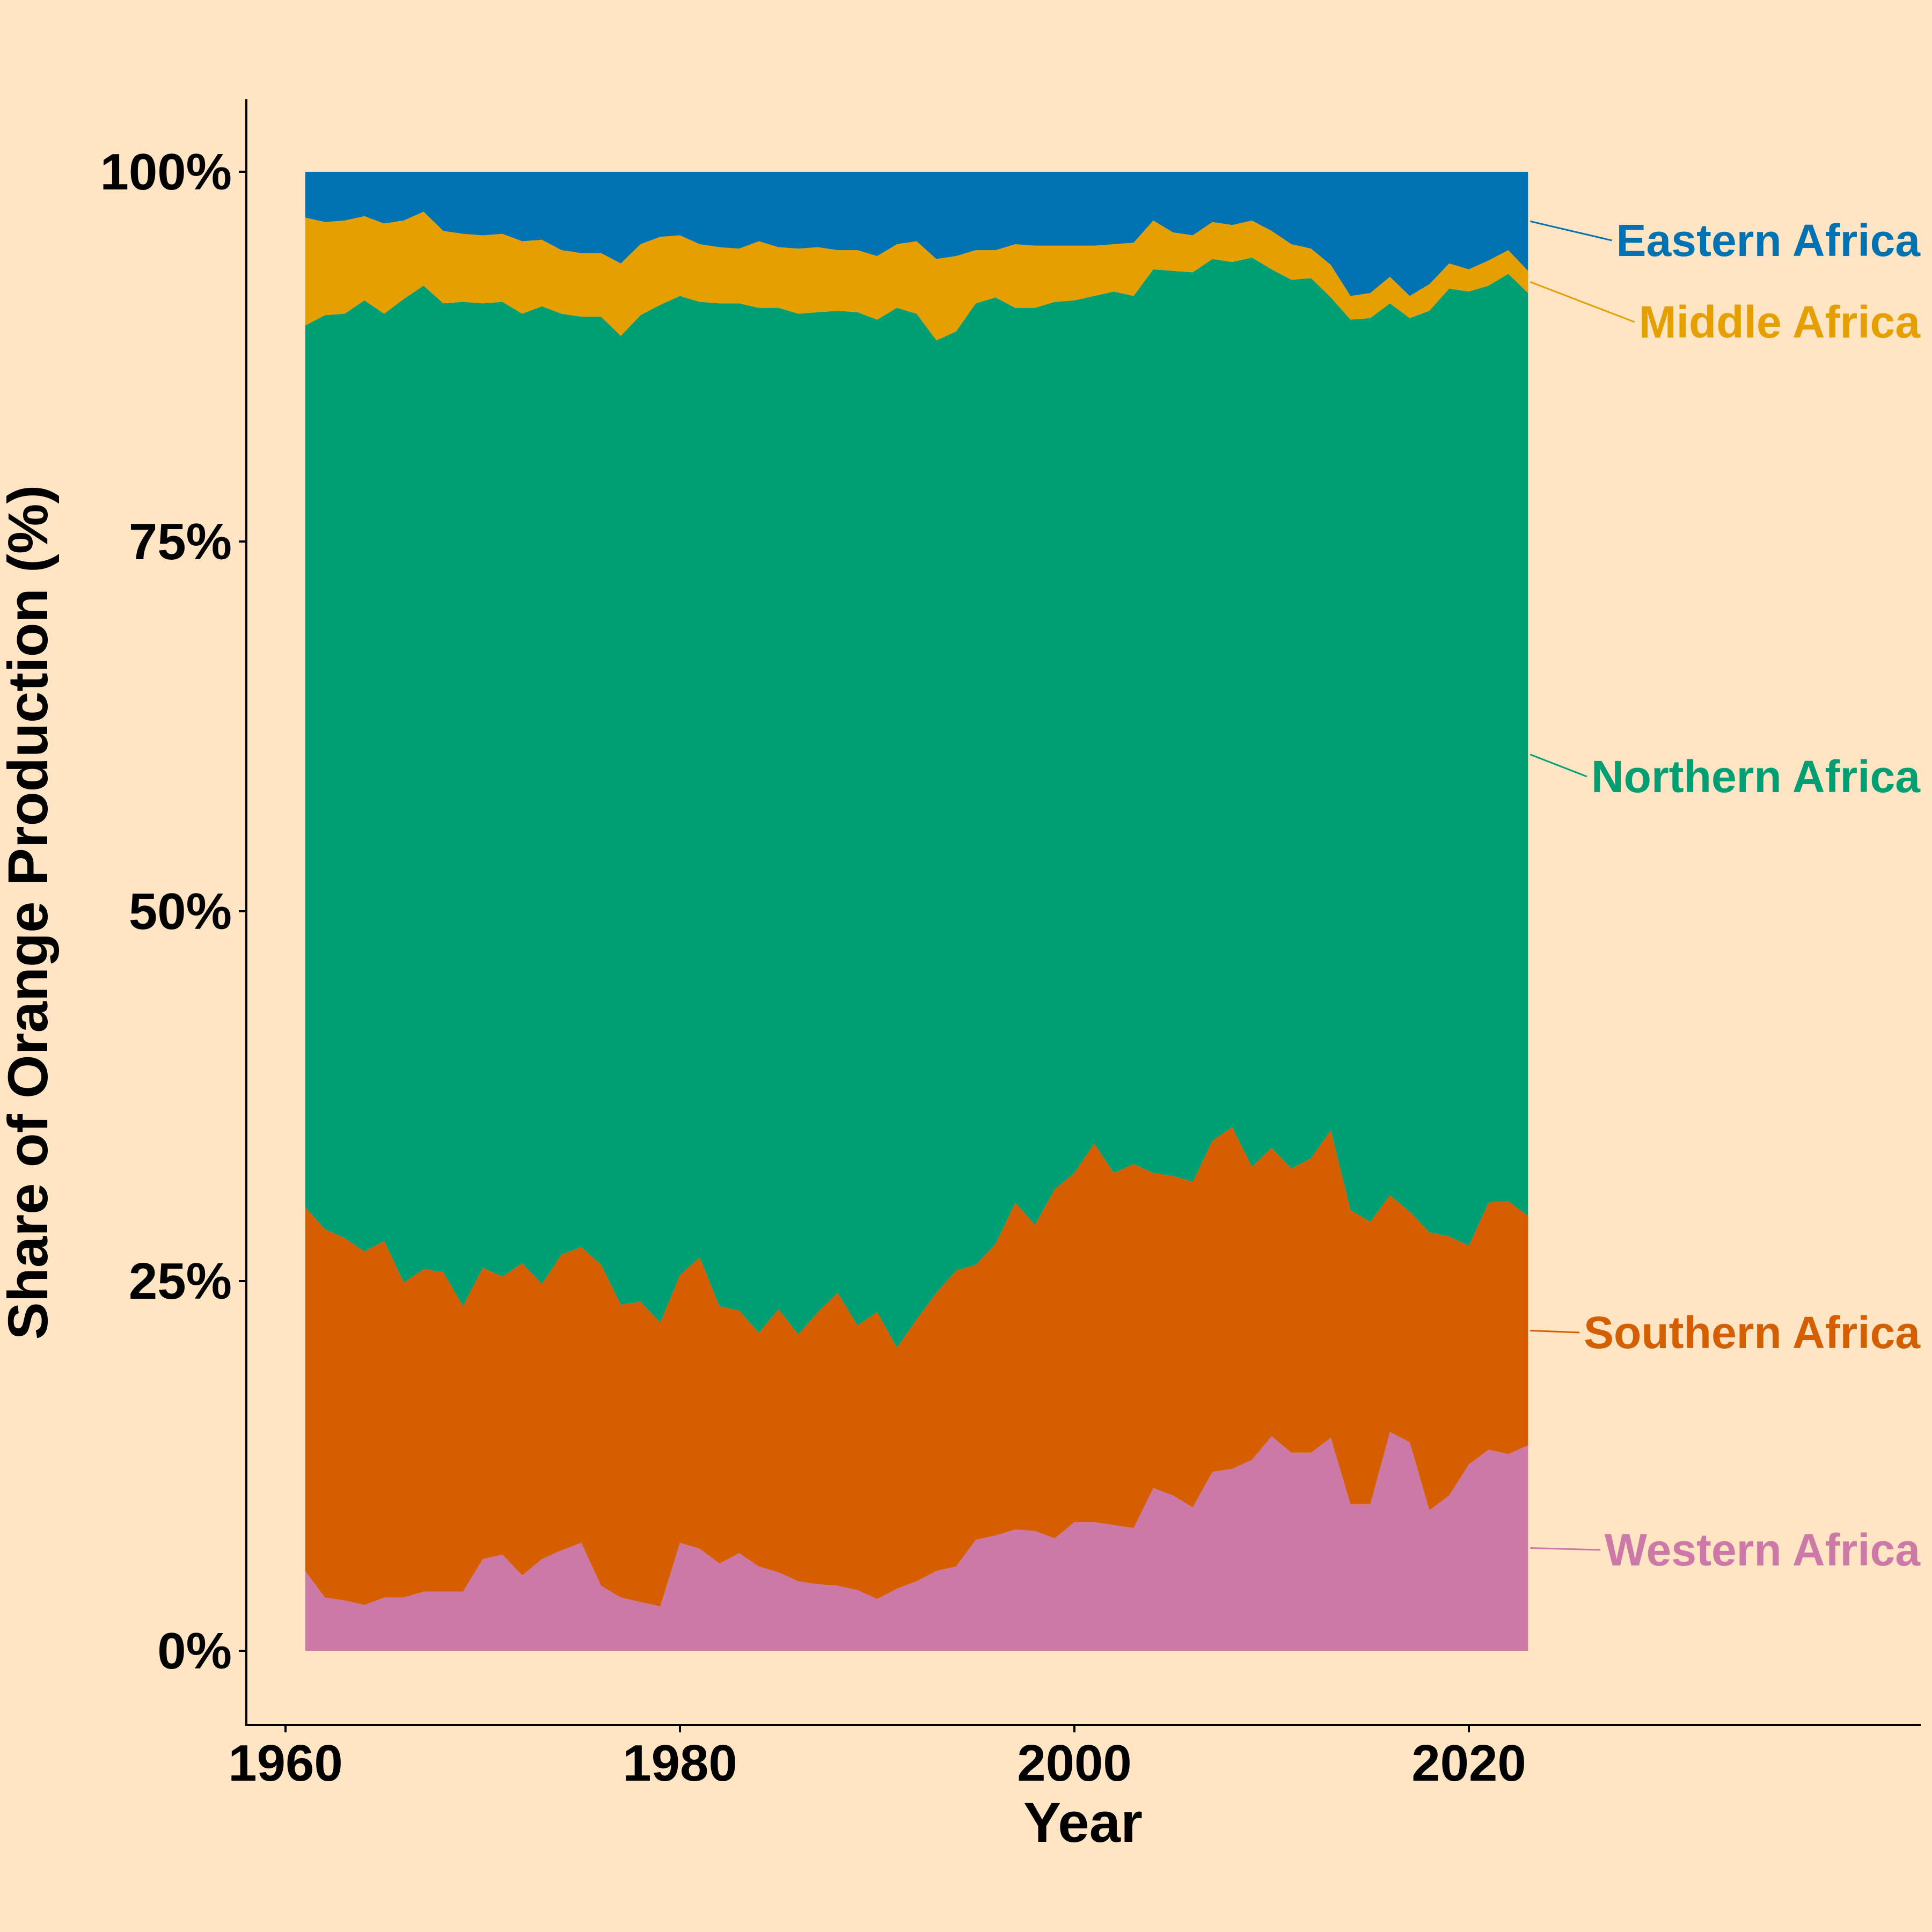 This screenshot has width=1932, height=1932. I want to click on label-connector-eastern-africa, so click(1570, 230).